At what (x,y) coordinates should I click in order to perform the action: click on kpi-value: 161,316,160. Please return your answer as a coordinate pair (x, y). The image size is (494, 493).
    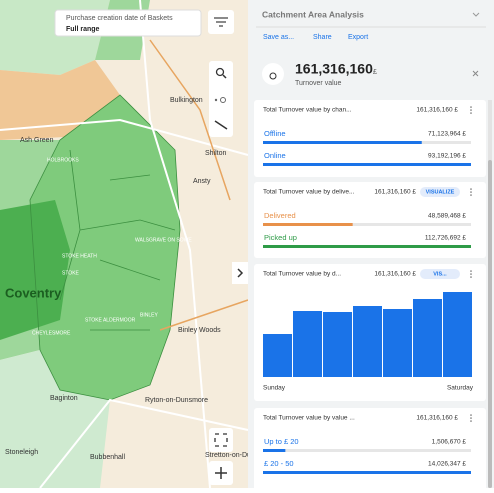
    Looking at the image, I should click on (334, 69).